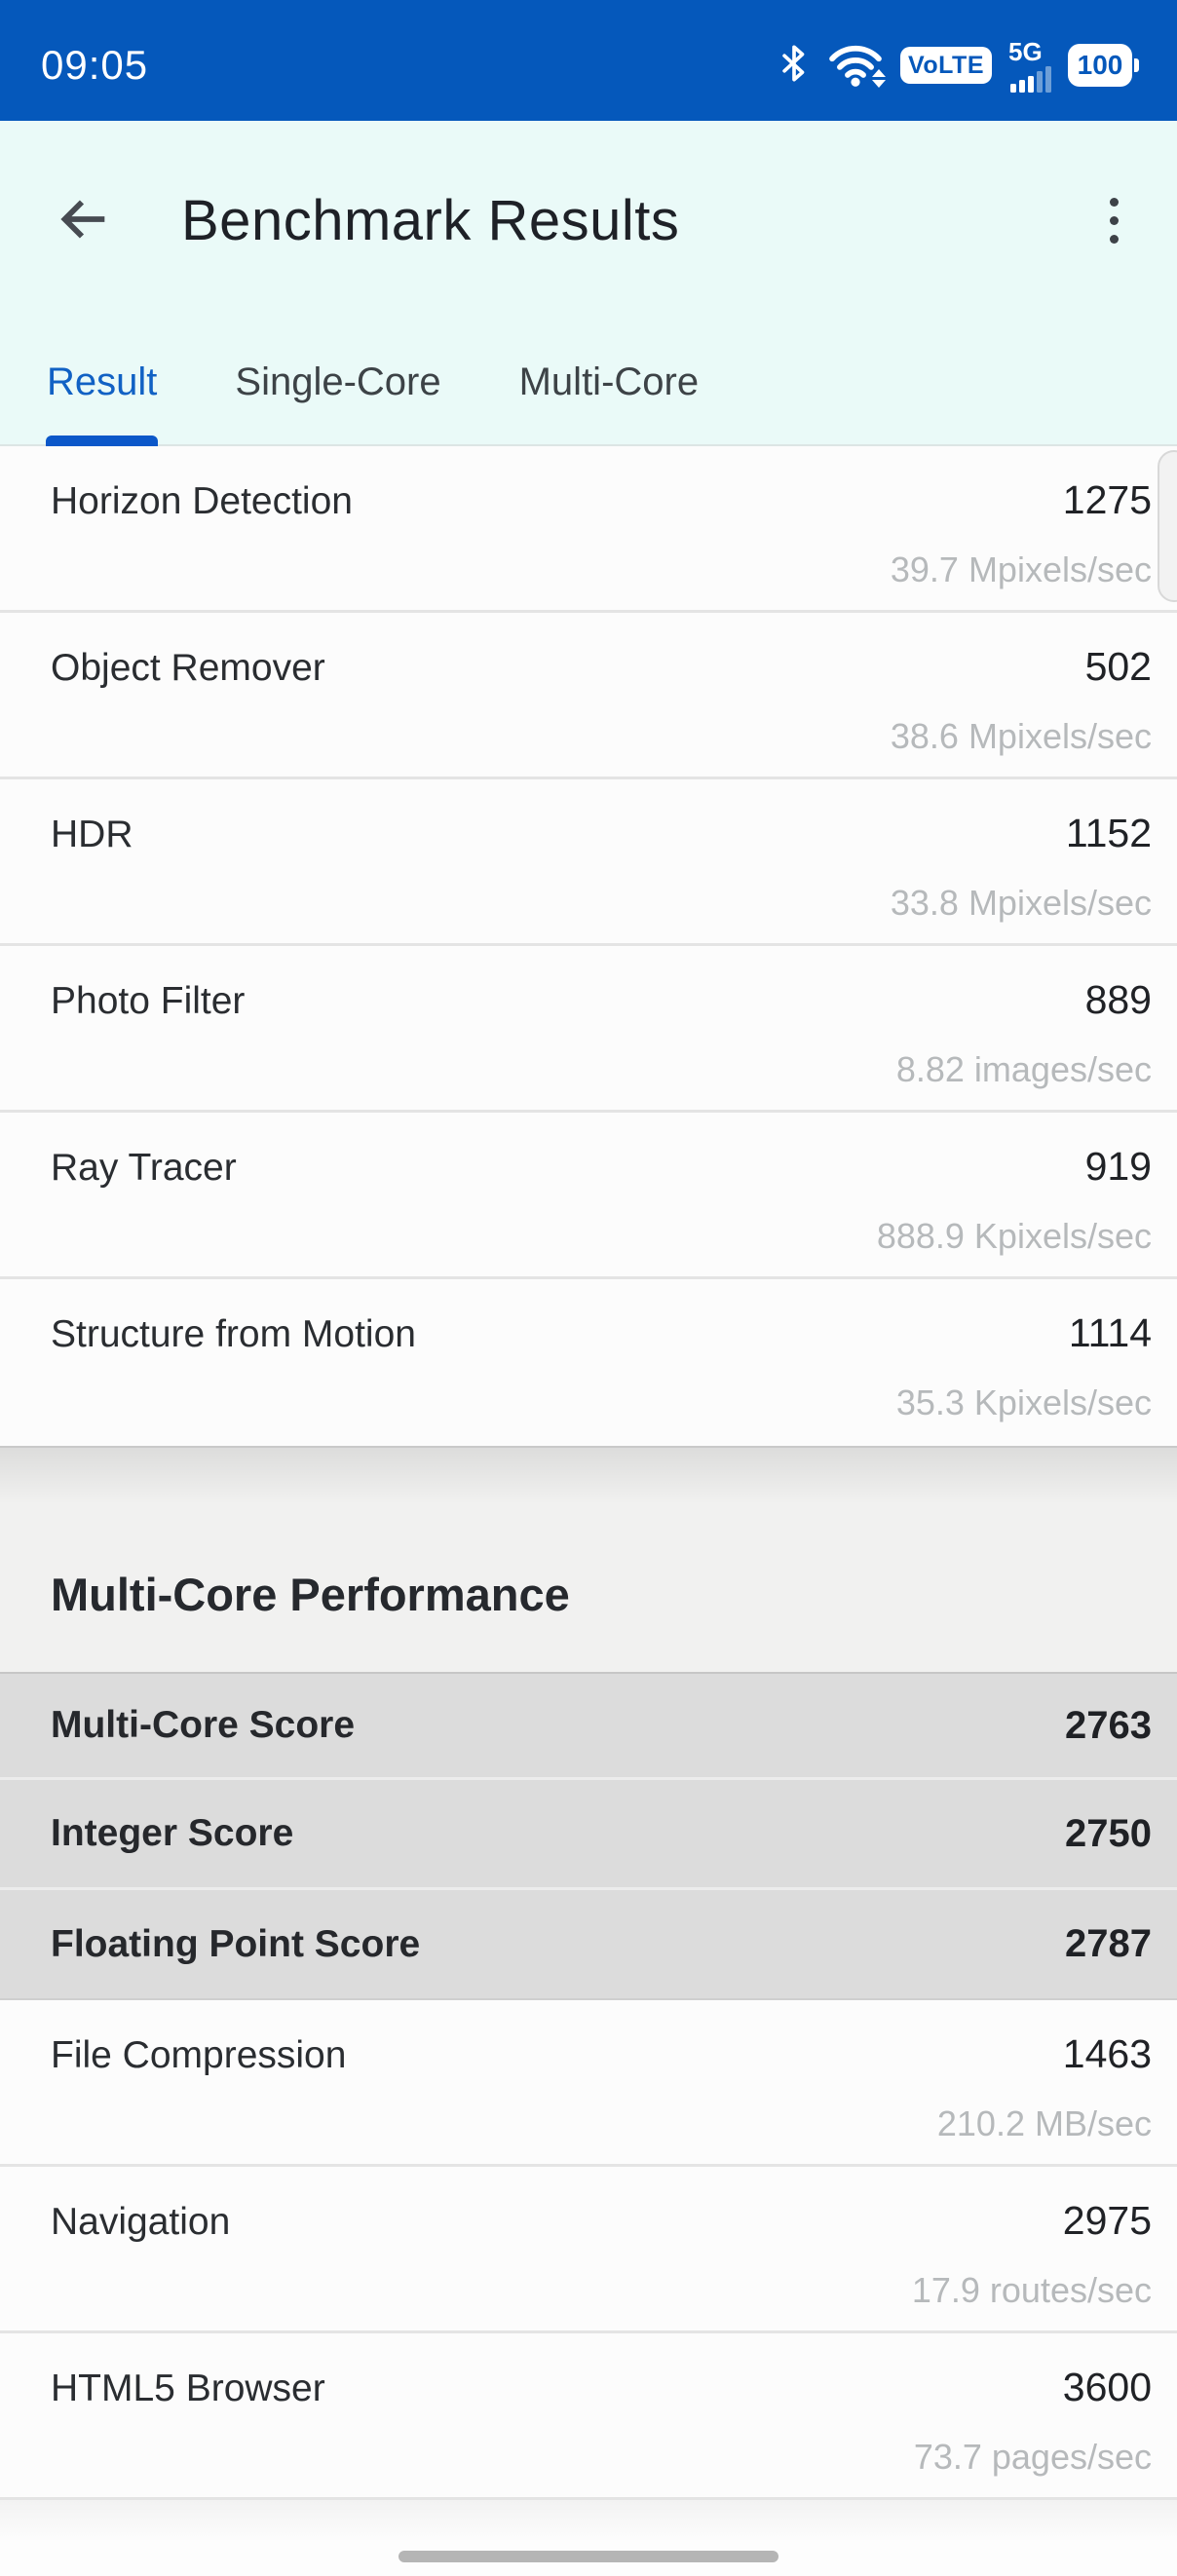 The width and height of the screenshot is (1177, 2576). Describe the element at coordinates (1107, 499) in the screenshot. I see `benchmark-score: 1275` at that location.